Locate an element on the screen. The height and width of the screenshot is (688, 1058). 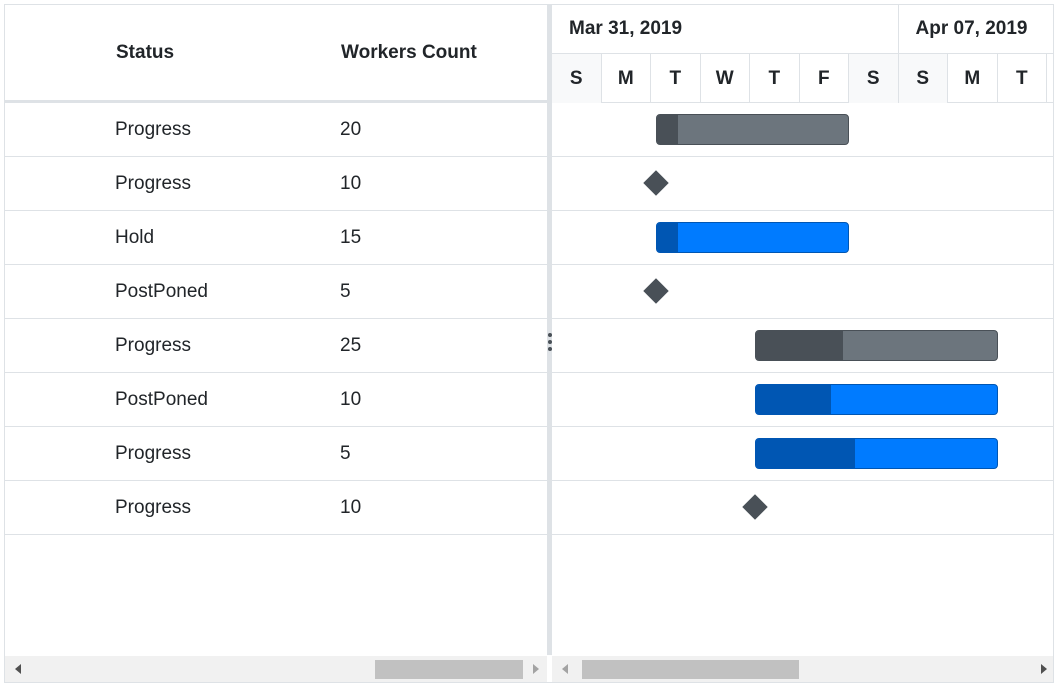
timeline-day-label: F is located at coordinates (824, 78).